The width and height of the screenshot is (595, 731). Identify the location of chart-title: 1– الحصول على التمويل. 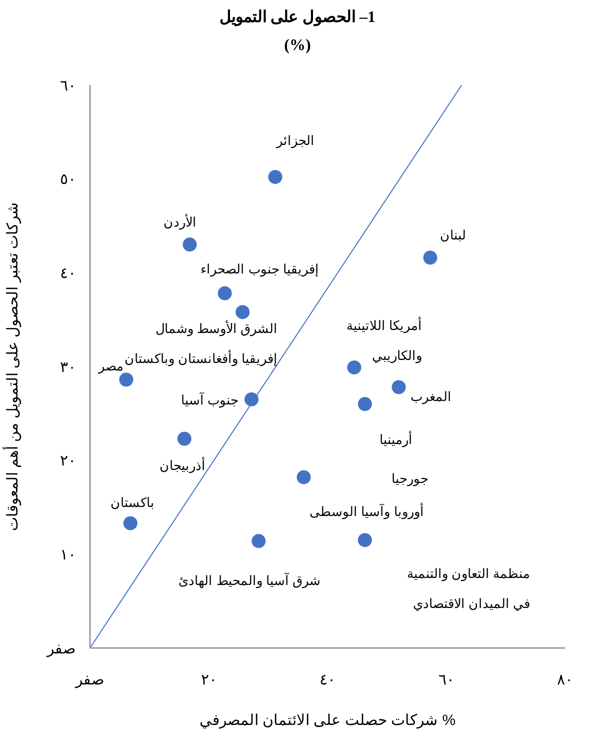
(297, 18).